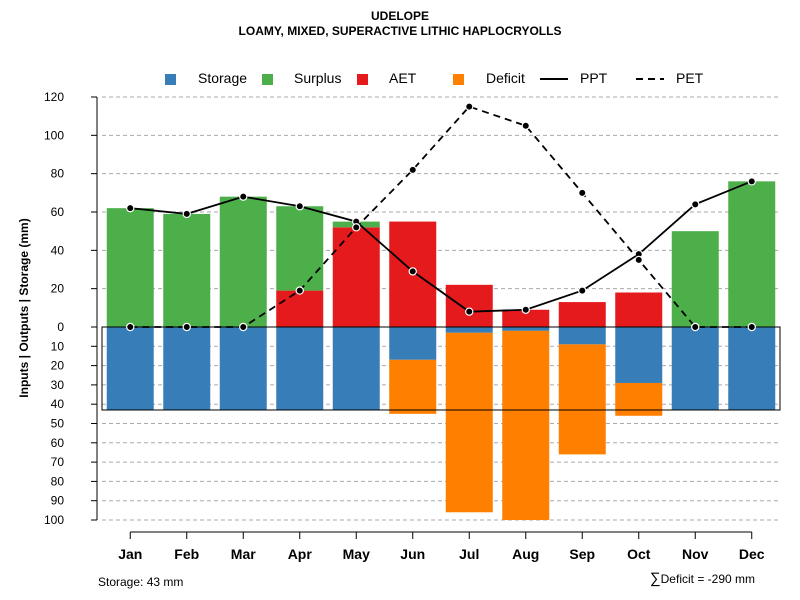  What do you see at coordinates (582, 554) in the screenshot?
I see `x-tick-label-sep: Sep` at bounding box center [582, 554].